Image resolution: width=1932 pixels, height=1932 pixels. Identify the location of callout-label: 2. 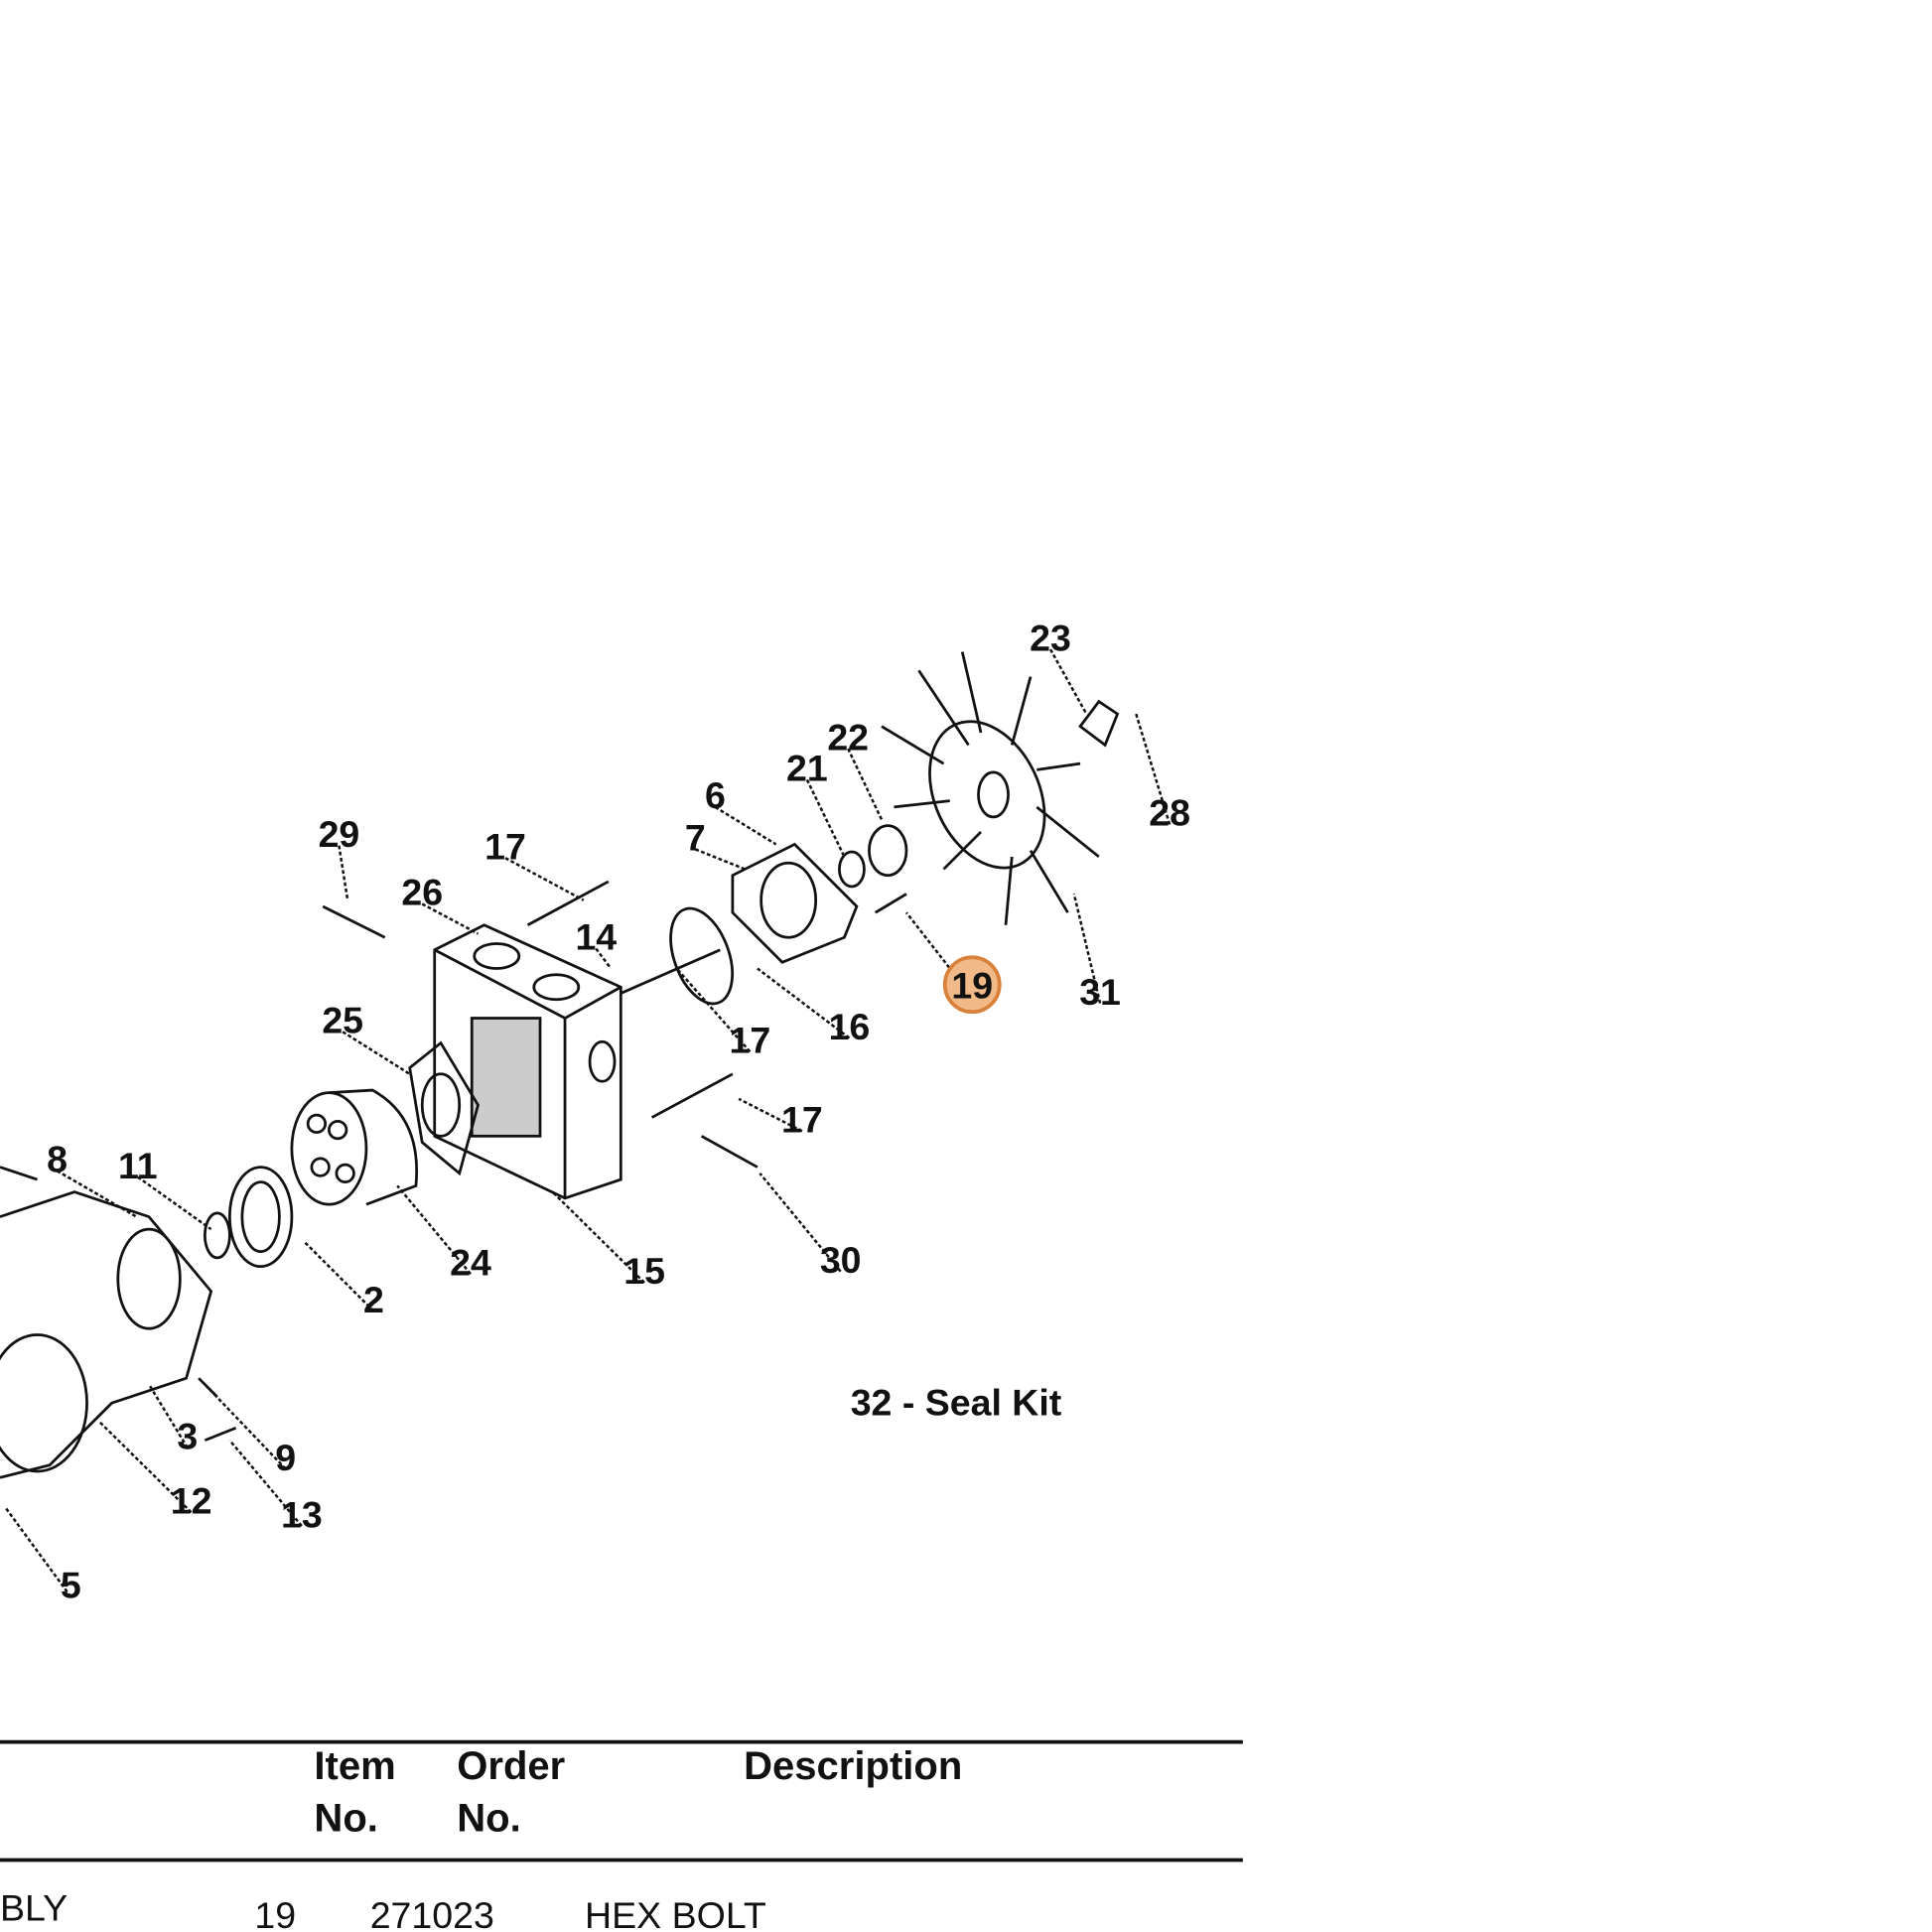
(373, 1300).